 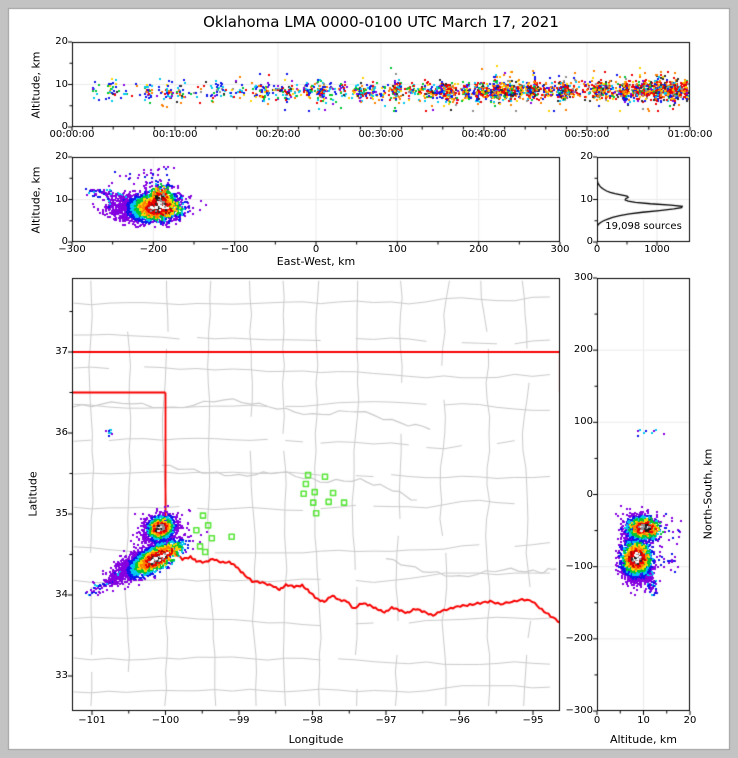 I want to click on panel-source-histogram, so click(x=643, y=199).